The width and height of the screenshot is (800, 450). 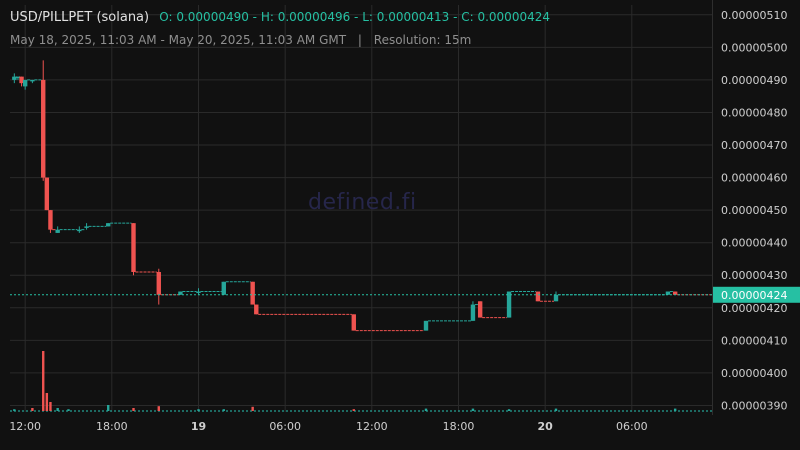 What do you see at coordinates (754, 145) in the screenshot?
I see `y-tick-label: 0.00000470` at bounding box center [754, 145].